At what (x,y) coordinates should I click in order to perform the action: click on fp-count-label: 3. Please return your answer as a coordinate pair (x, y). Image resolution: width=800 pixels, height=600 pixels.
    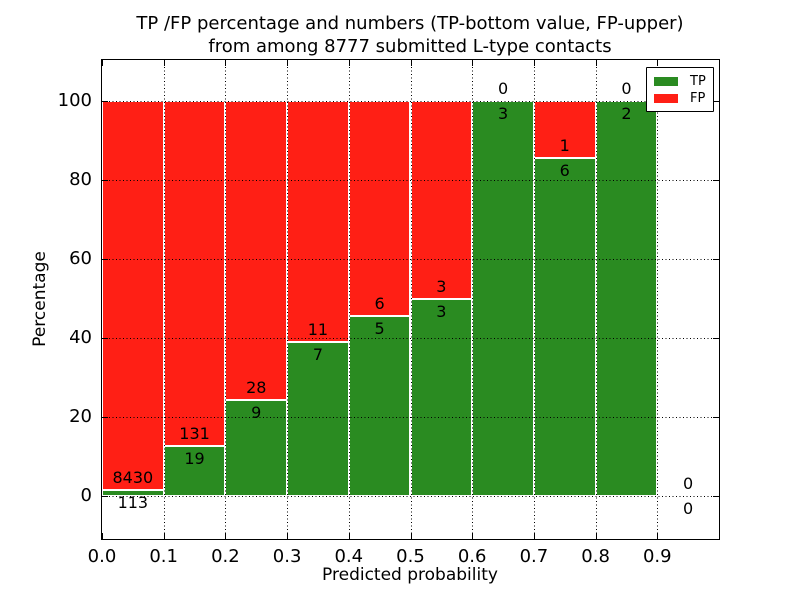
    Looking at the image, I should click on (441, 286).